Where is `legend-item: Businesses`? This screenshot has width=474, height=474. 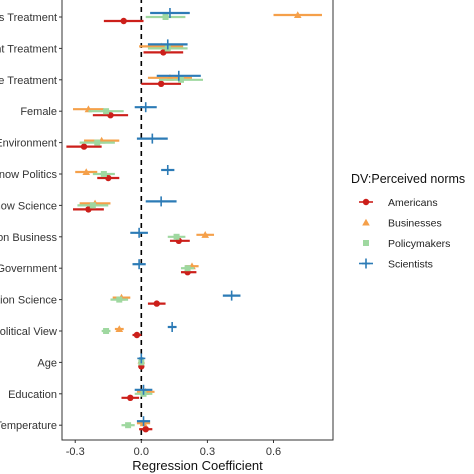
legend-item: Businesses is located at coordinates (402, 224).